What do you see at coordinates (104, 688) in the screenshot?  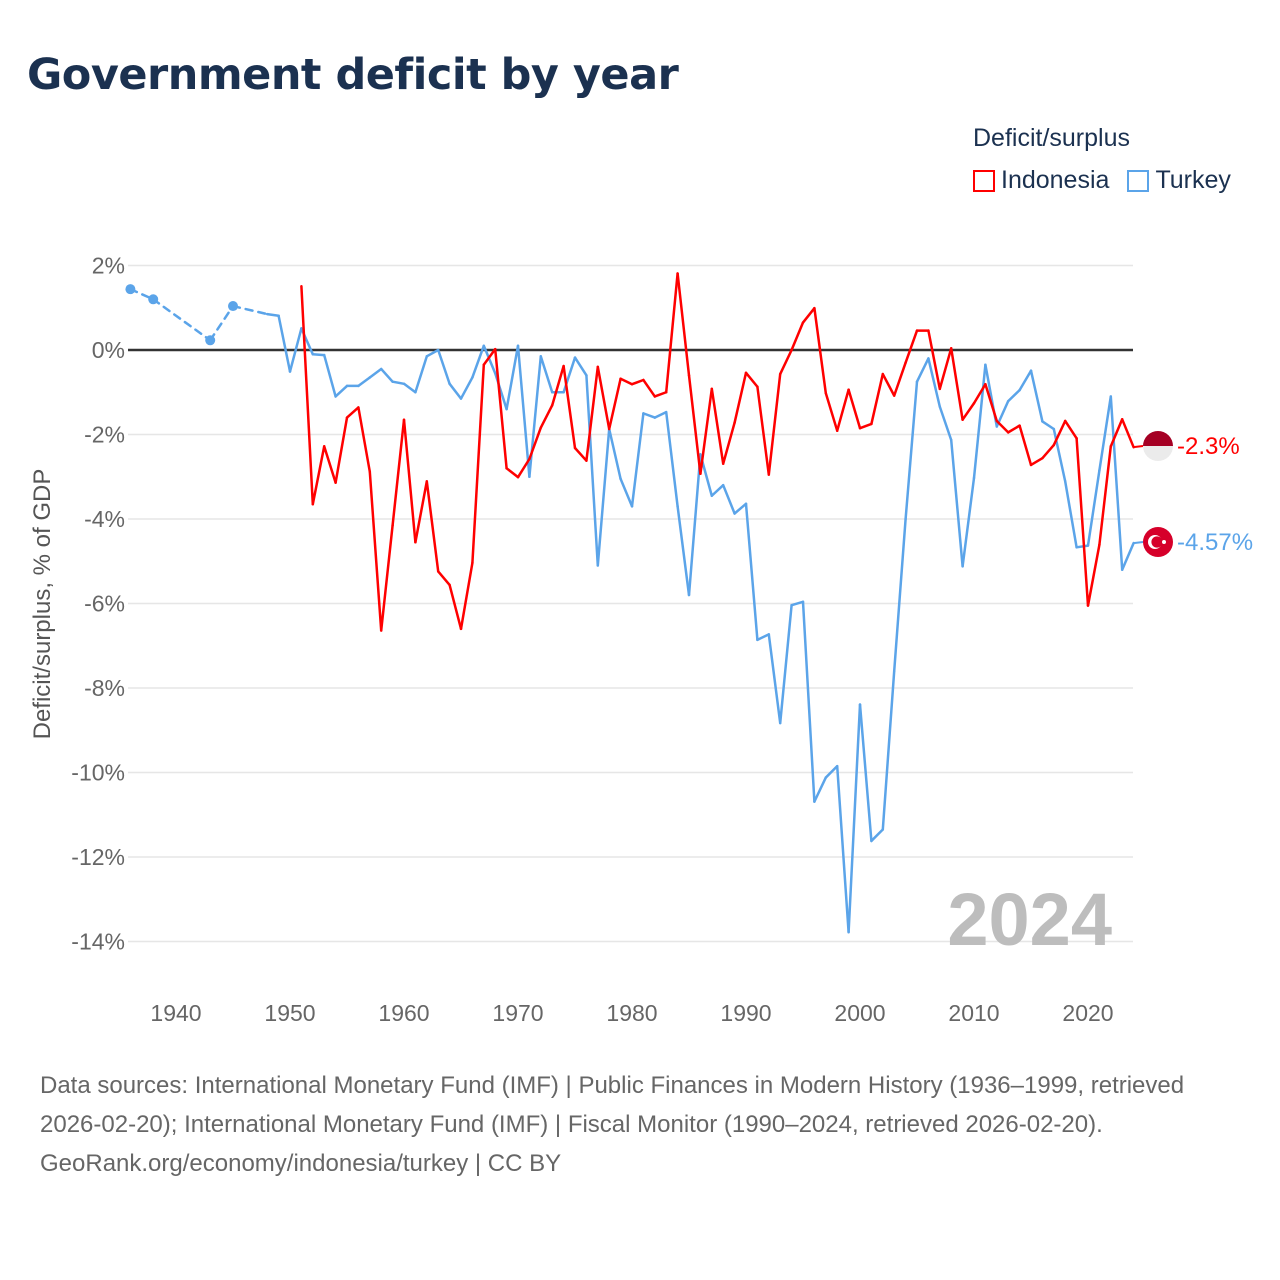 I see `y-tick-label: -8%` at bounding box center [104, 688].